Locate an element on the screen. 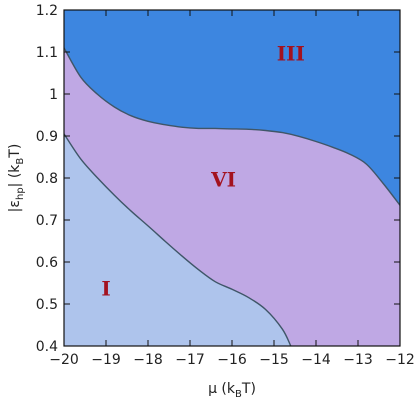 The height and width of the screenshot is (403, 415). y-tick-label: 1.2 is located at coordinates (47, 11).